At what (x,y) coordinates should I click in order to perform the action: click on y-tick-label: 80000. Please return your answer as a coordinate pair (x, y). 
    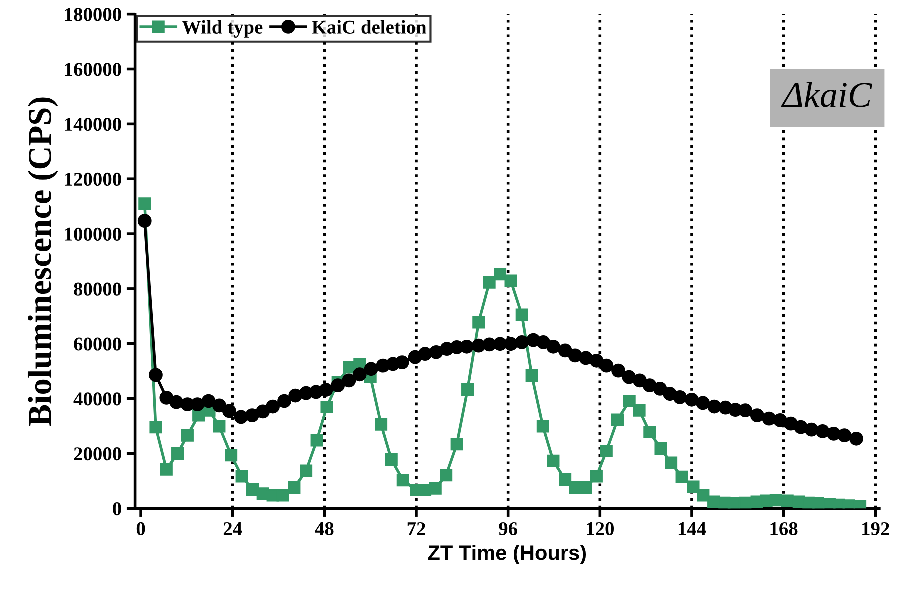
    Looking at the image, I should click on (98, 289).